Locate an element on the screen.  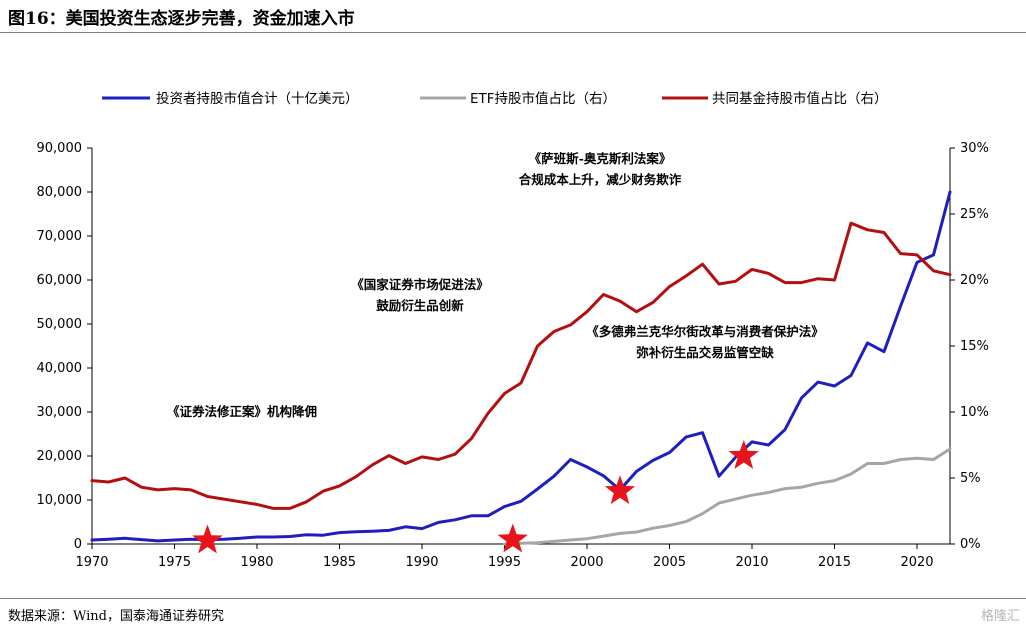
annotation-text-0: 合规成本上升，减少财务欺诈 is located at coordinates (600, 179).